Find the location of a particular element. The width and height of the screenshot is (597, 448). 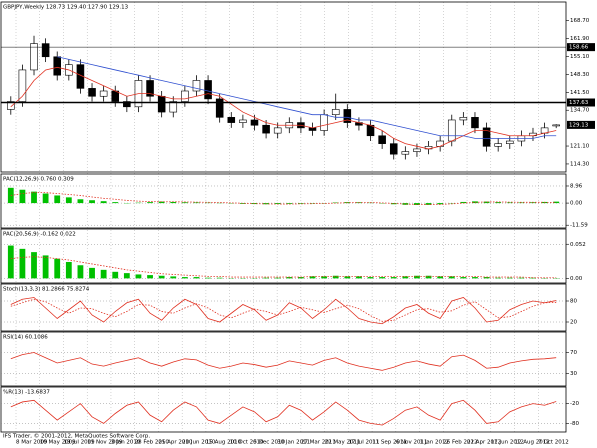

current-price-tag is located at coordinates (581, 124).